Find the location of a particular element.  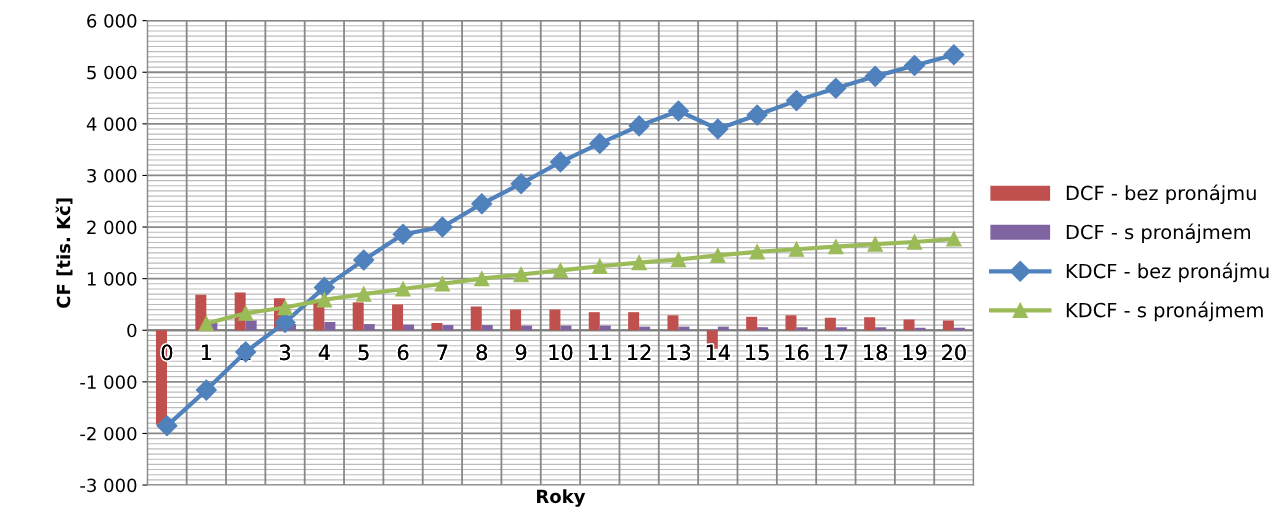

x-tick-label: 12 is located at coordinates (639, 352).